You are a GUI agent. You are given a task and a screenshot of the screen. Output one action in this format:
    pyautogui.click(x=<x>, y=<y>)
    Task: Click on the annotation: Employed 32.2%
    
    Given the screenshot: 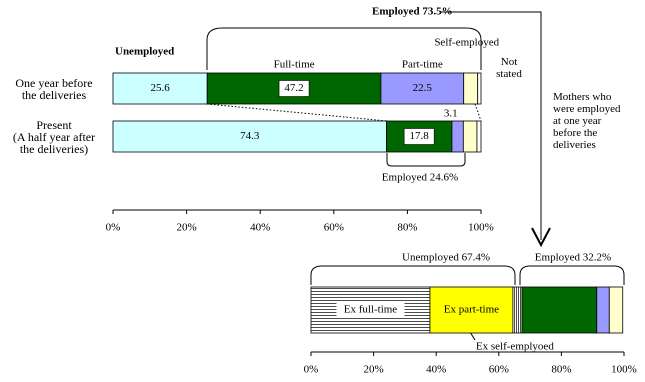 What is the action you would take?
    pyautogui.click(x=573, y=258)
    